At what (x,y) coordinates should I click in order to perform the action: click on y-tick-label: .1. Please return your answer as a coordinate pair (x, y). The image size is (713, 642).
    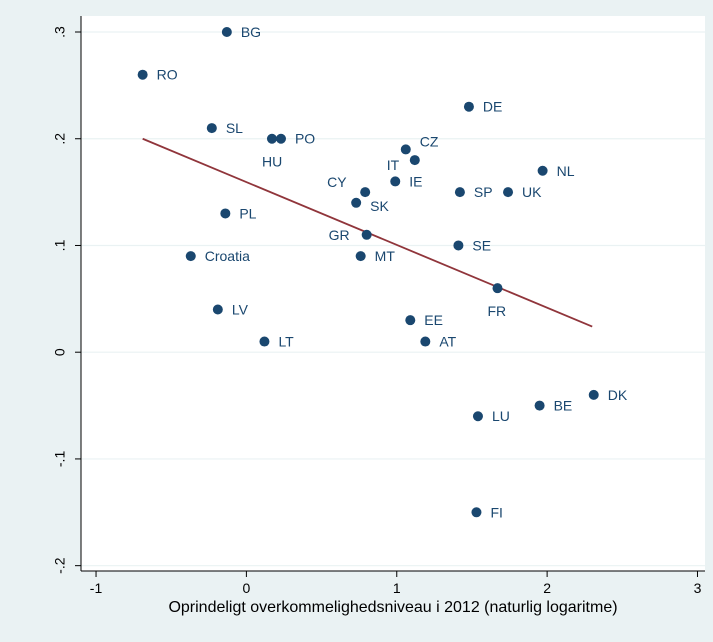
    Looking at the image, I should click on (60, 245).